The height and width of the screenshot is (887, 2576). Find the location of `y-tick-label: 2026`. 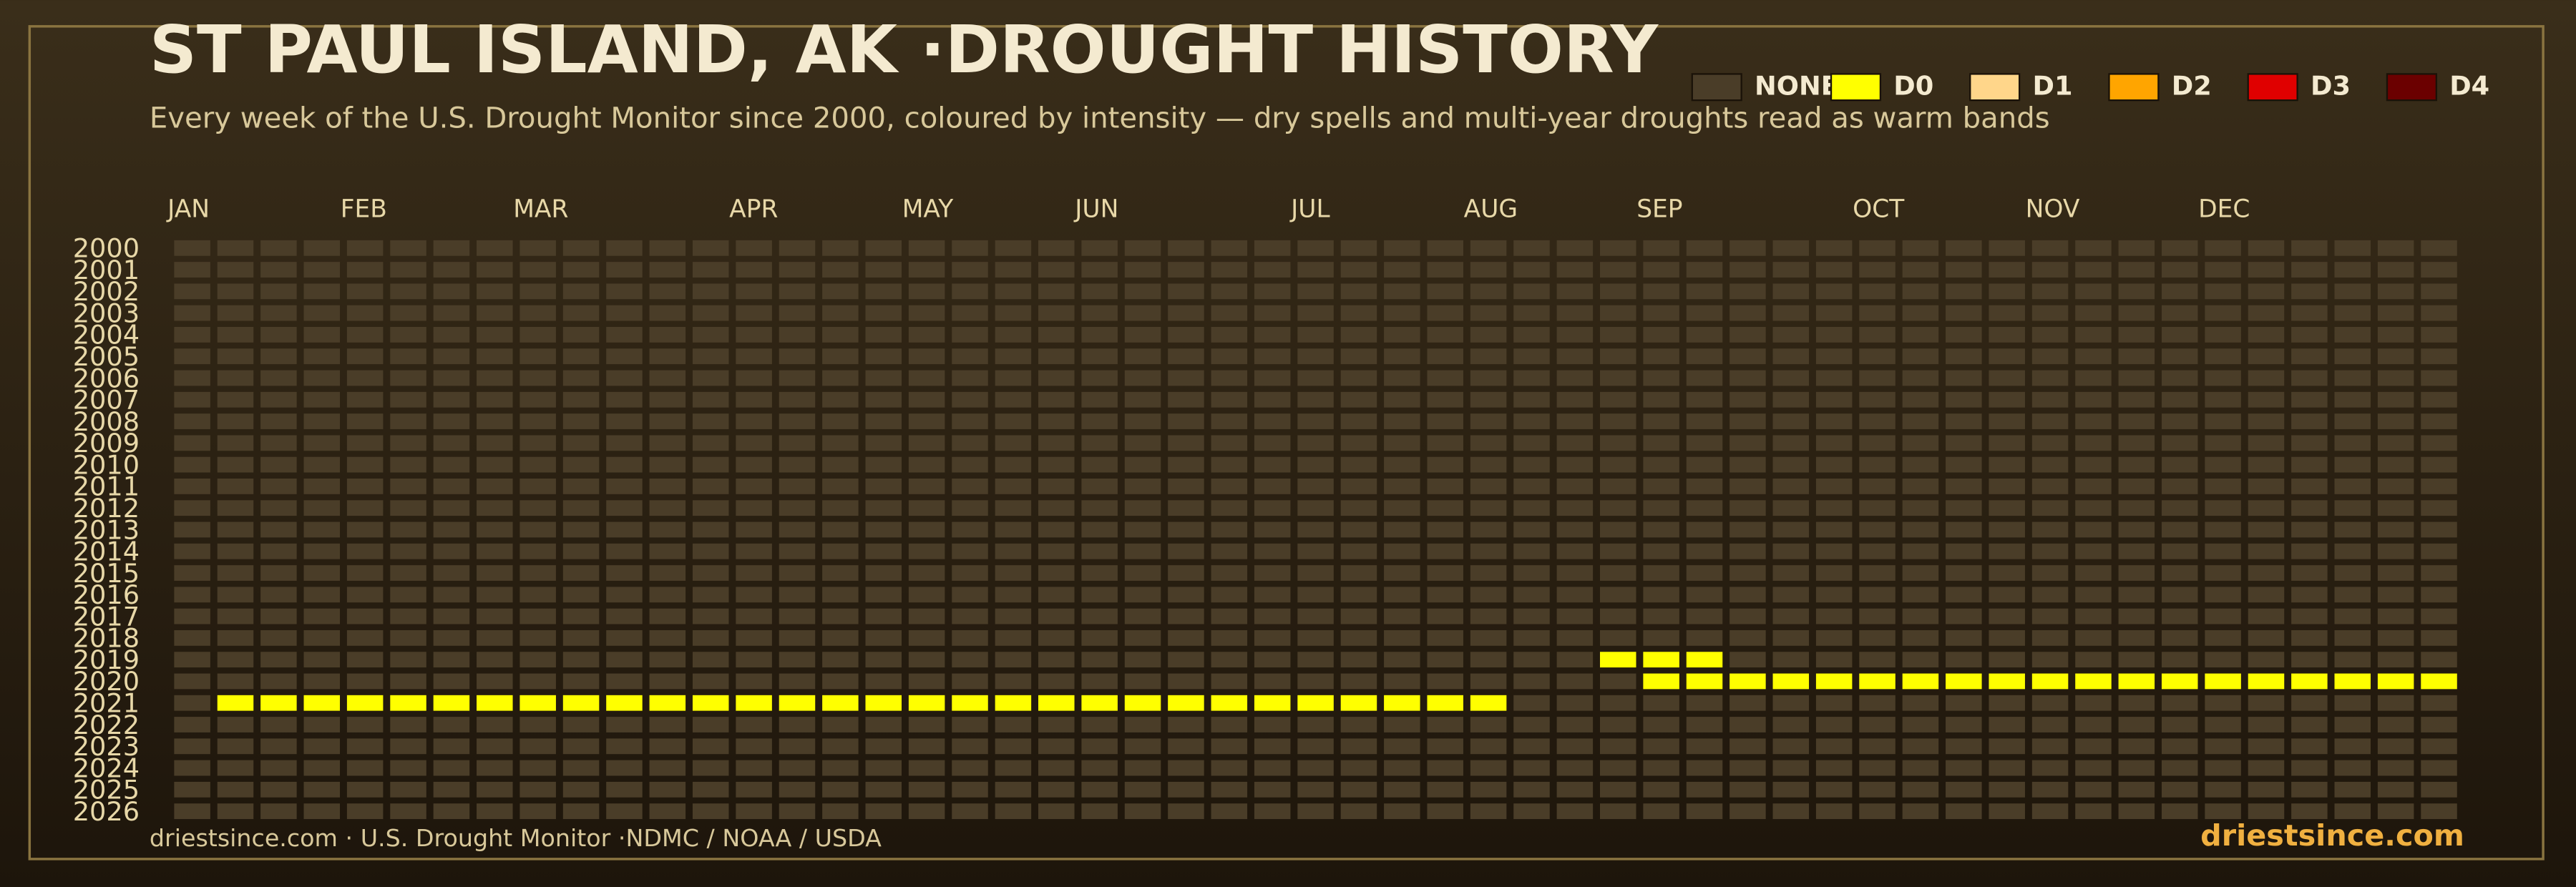

y-tick-label: 2026 is located at coordinates (106, 811).